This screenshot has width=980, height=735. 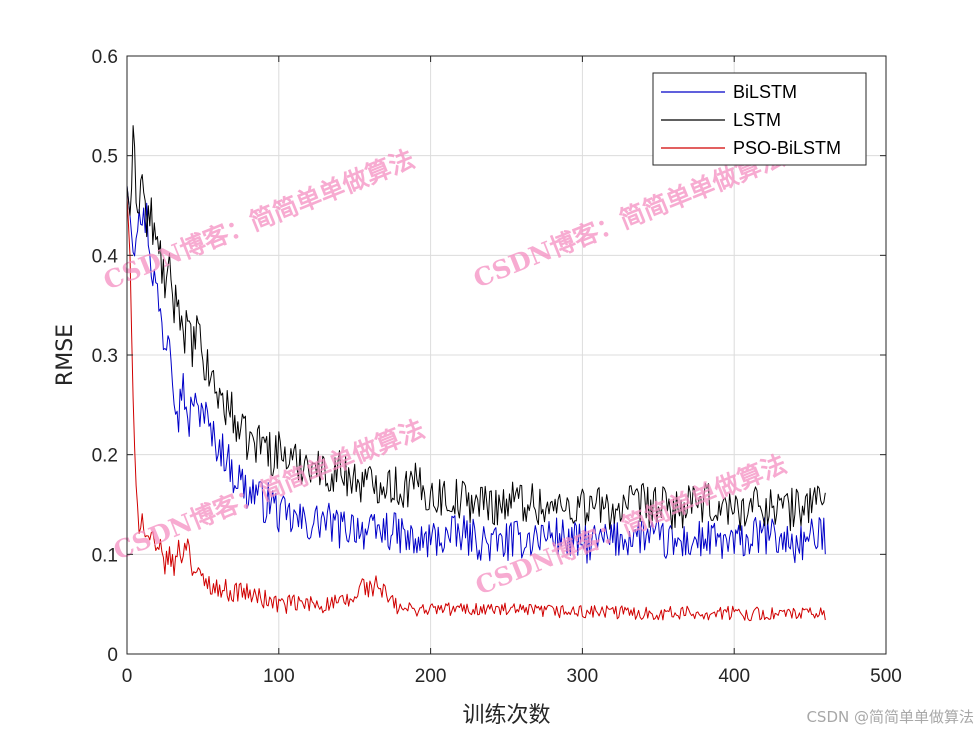 I want to click on x-tick-label: 100, so click(x=279, y=676).